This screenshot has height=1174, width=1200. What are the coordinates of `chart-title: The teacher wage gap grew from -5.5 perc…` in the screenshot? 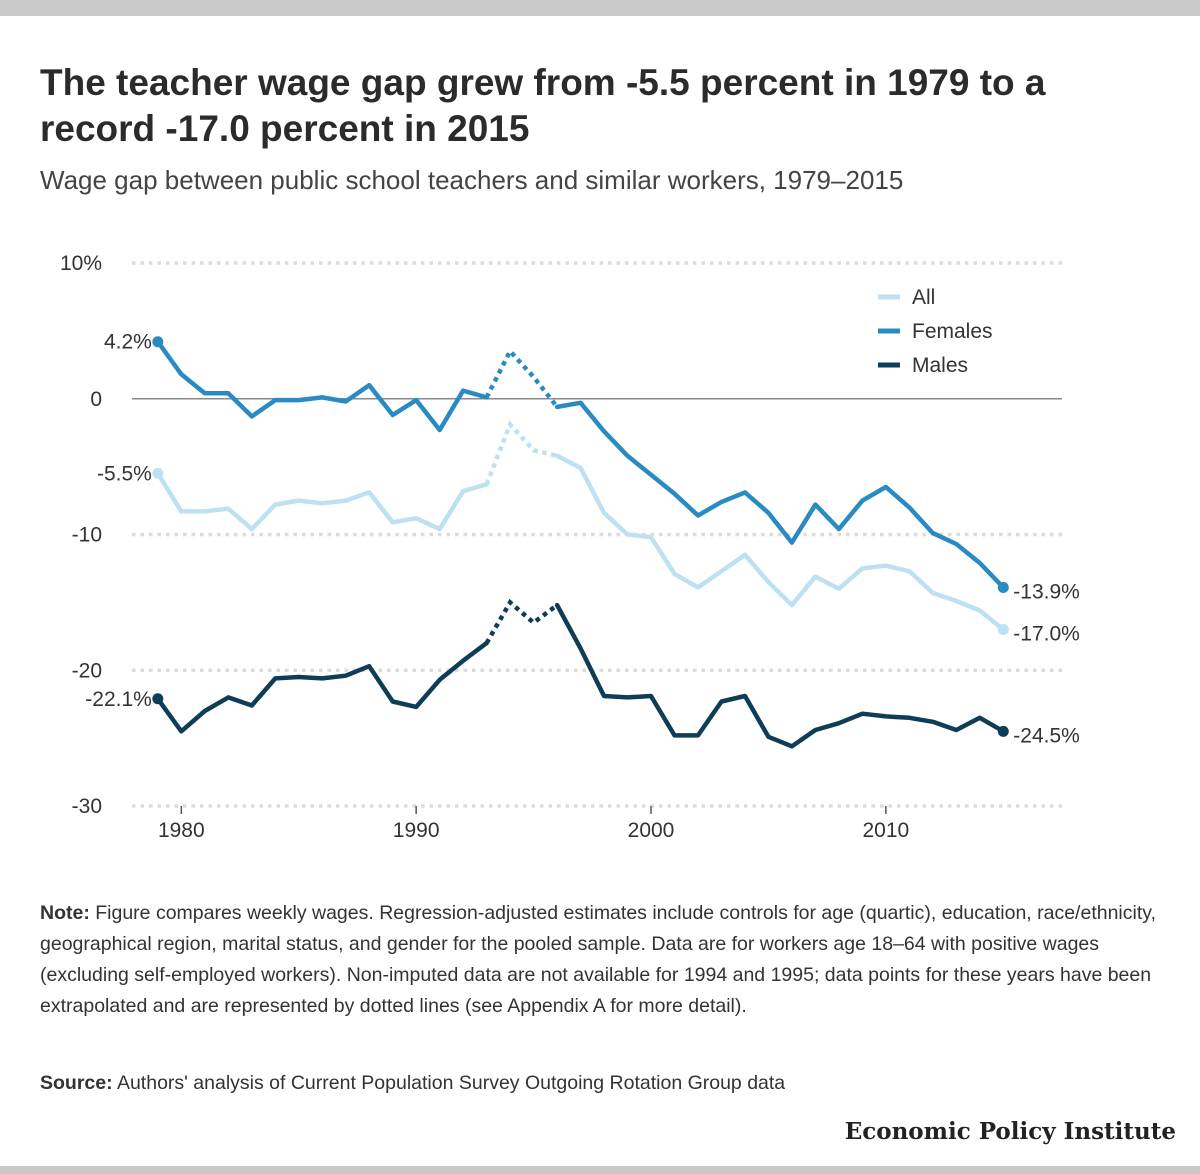 It's located at (543, 105).